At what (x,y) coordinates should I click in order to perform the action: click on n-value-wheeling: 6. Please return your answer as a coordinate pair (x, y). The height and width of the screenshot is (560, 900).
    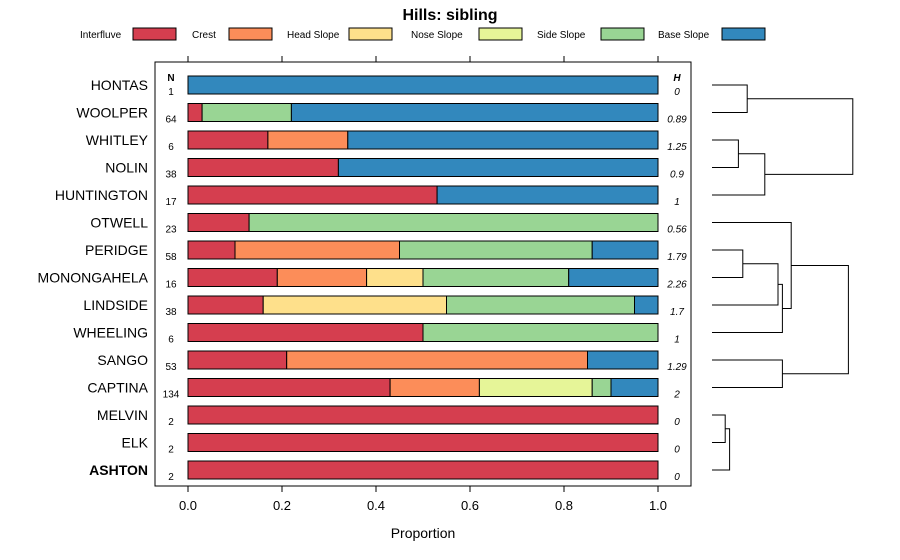
    Looking at the image, I should click on (171, 340).